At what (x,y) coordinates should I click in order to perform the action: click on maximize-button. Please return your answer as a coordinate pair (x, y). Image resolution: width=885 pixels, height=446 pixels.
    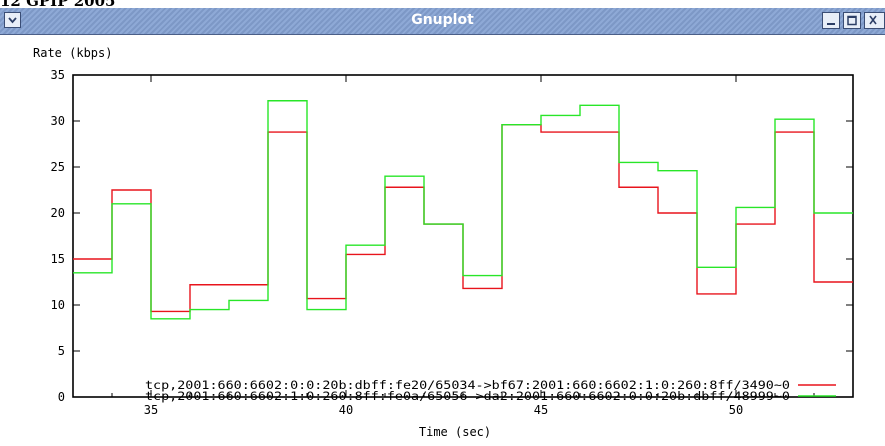
    Looking at the image, I should click on (852, 20).